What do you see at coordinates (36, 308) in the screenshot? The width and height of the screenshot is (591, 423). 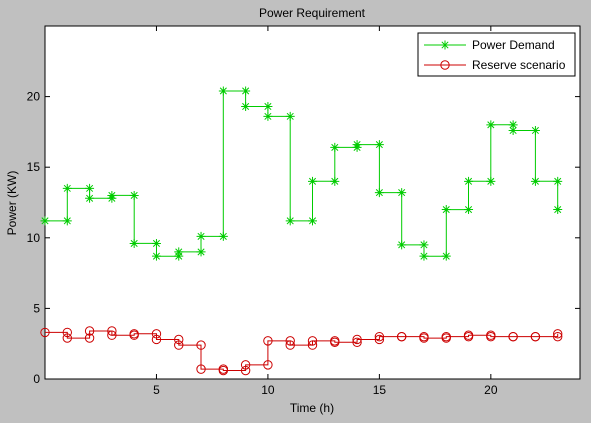 I see `y-tick-label: 5` at bounding box center [36, 308].